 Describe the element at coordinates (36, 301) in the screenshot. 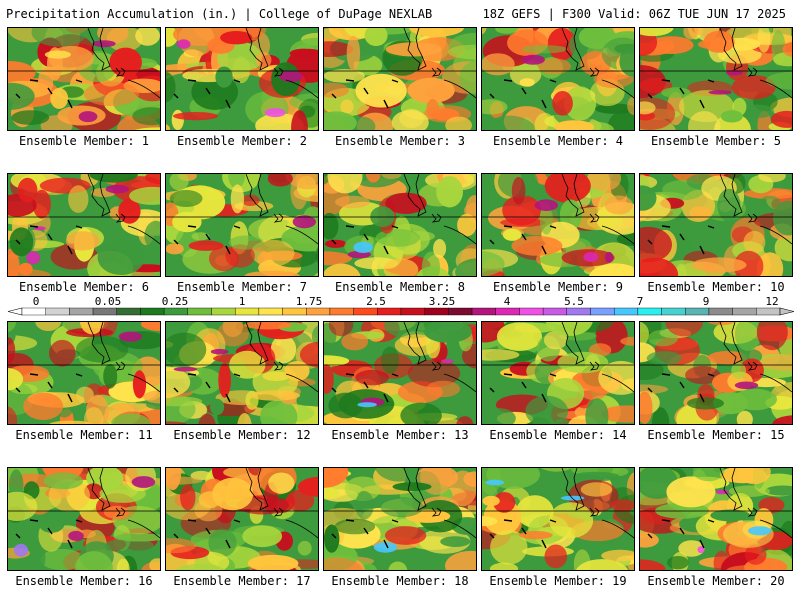

I see `colorbar-tick-label: 0` at that location.